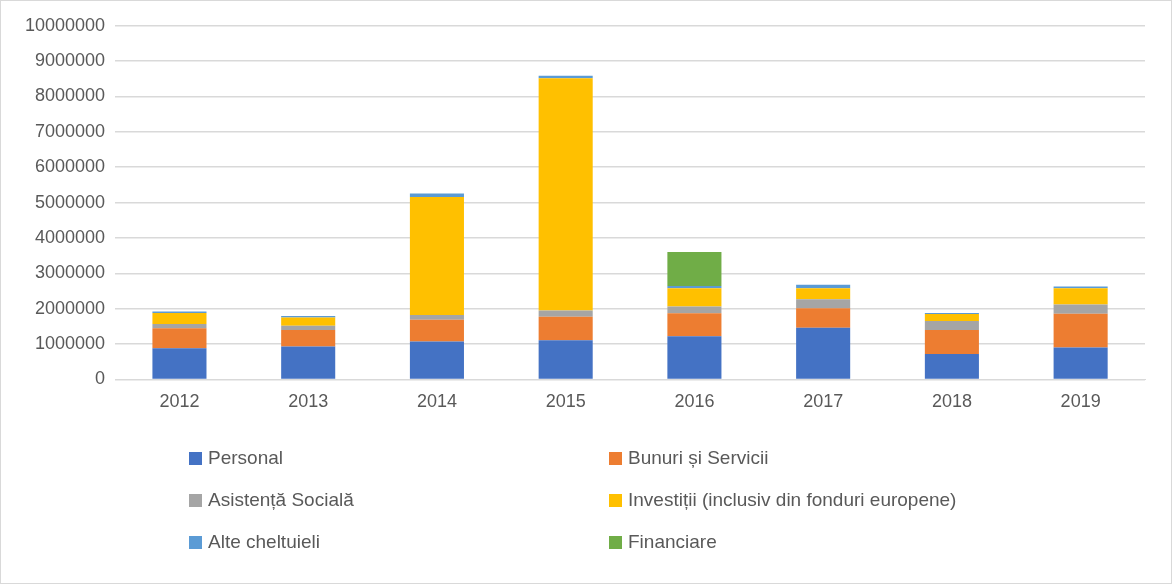  I want to click on x-tick-label: 2012, so click(179, 401).